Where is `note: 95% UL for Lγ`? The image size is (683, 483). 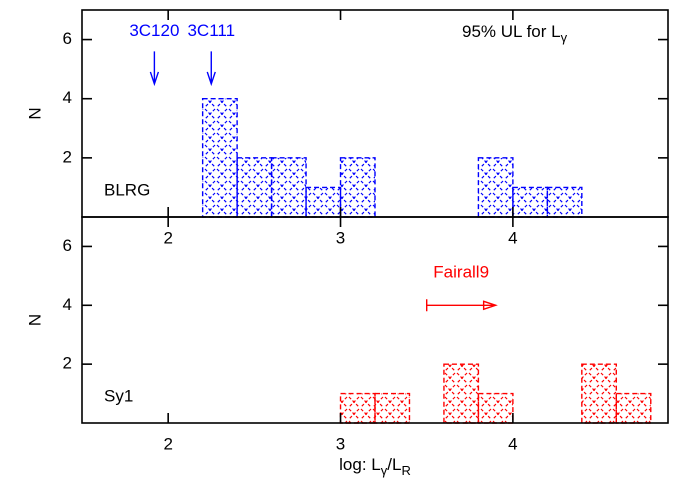
note: 95% UL for Lγ is located at coordinates (515, 33).